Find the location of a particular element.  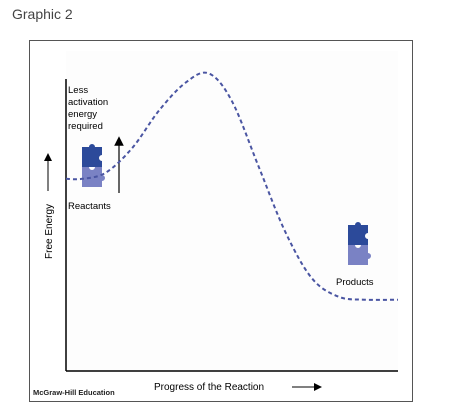

products-puzzle-icon is located at coordinates (359, 243).